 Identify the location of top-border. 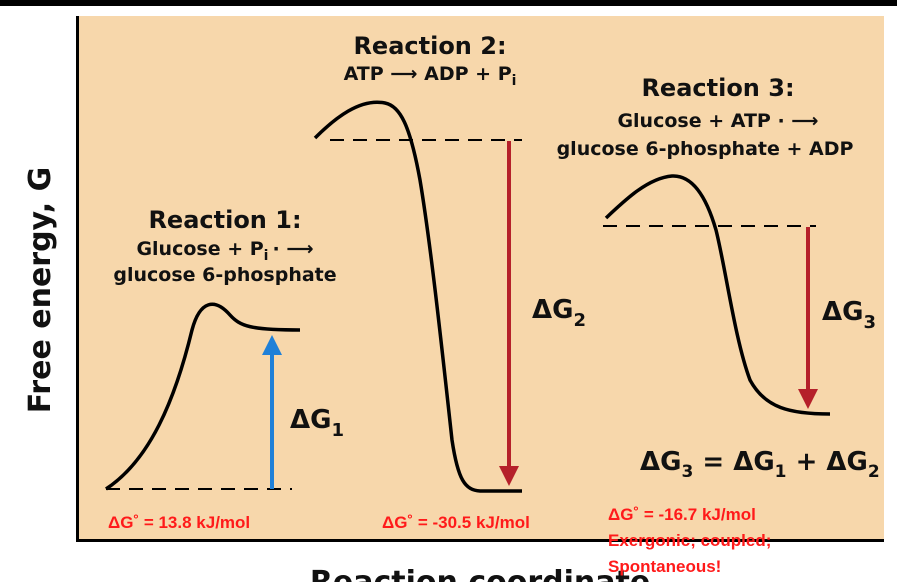
(448, 3).